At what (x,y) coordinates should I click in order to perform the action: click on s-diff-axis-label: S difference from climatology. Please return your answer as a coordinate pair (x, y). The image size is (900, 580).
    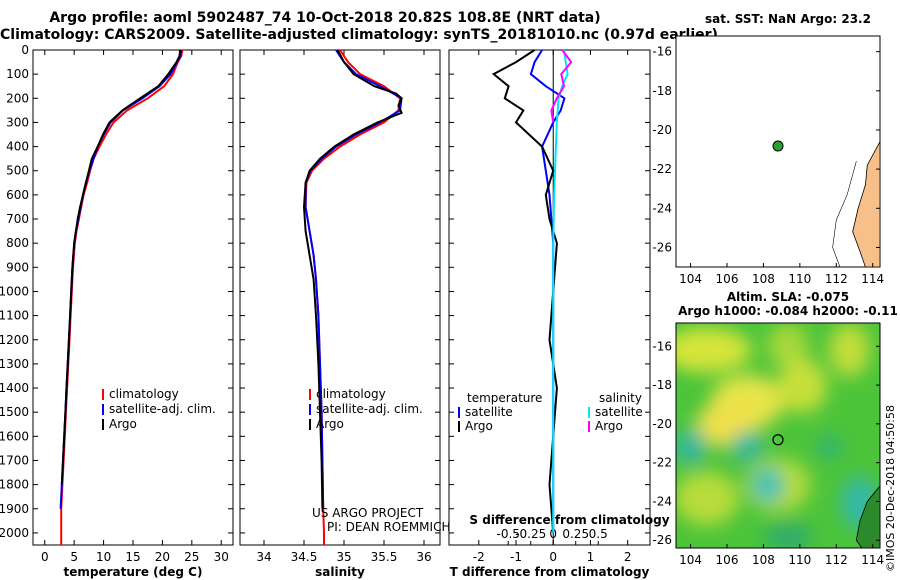
    Looking at the image, I should click on (569, 520).